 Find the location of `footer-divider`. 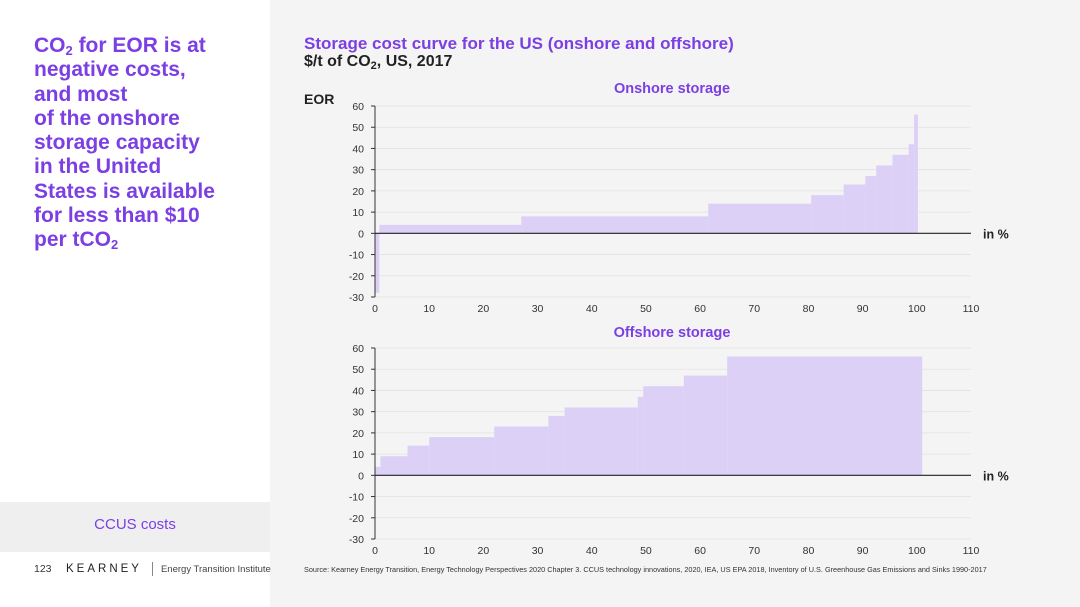

footer-divider is located at coordinates (152, 569).